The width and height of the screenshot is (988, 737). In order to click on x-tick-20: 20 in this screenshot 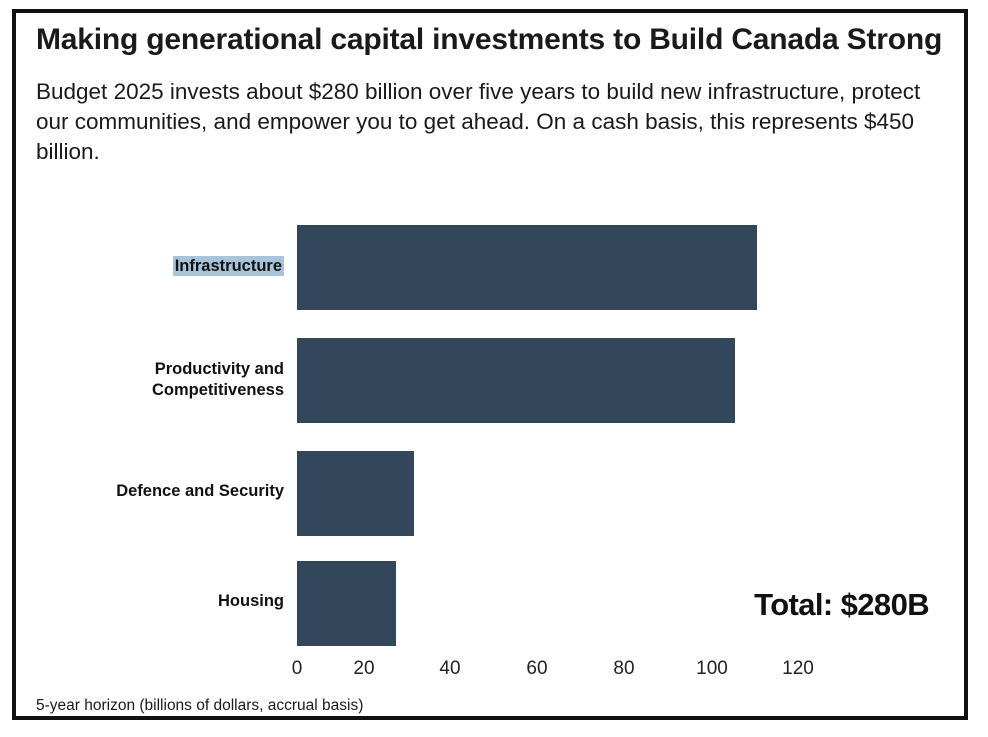, I will do `click(364, 668)`.